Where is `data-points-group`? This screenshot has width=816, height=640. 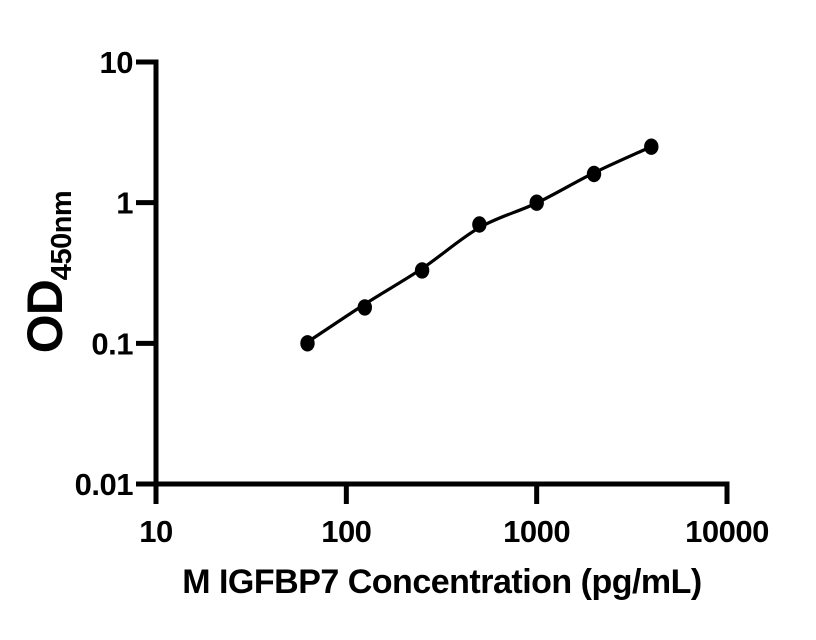 data-points-group is located at coordinates (479, 245).